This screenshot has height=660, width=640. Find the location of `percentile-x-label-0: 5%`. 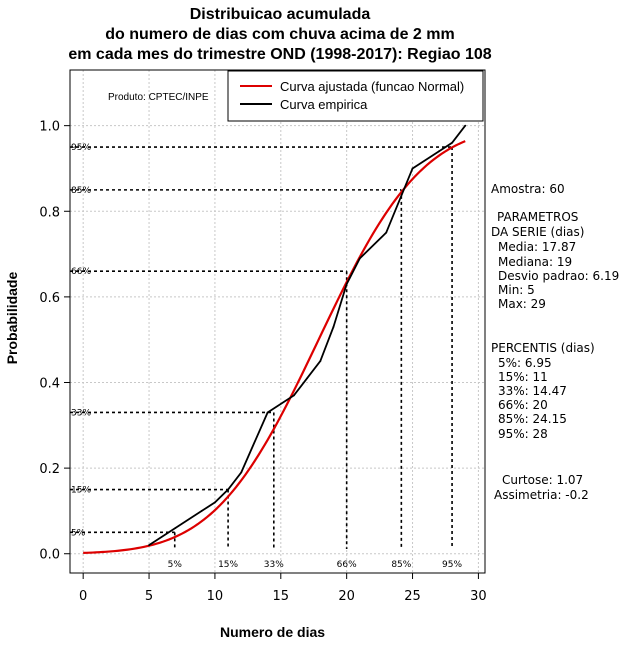

percentile-x-label-0: 5% is located at coordinates (175, 565).